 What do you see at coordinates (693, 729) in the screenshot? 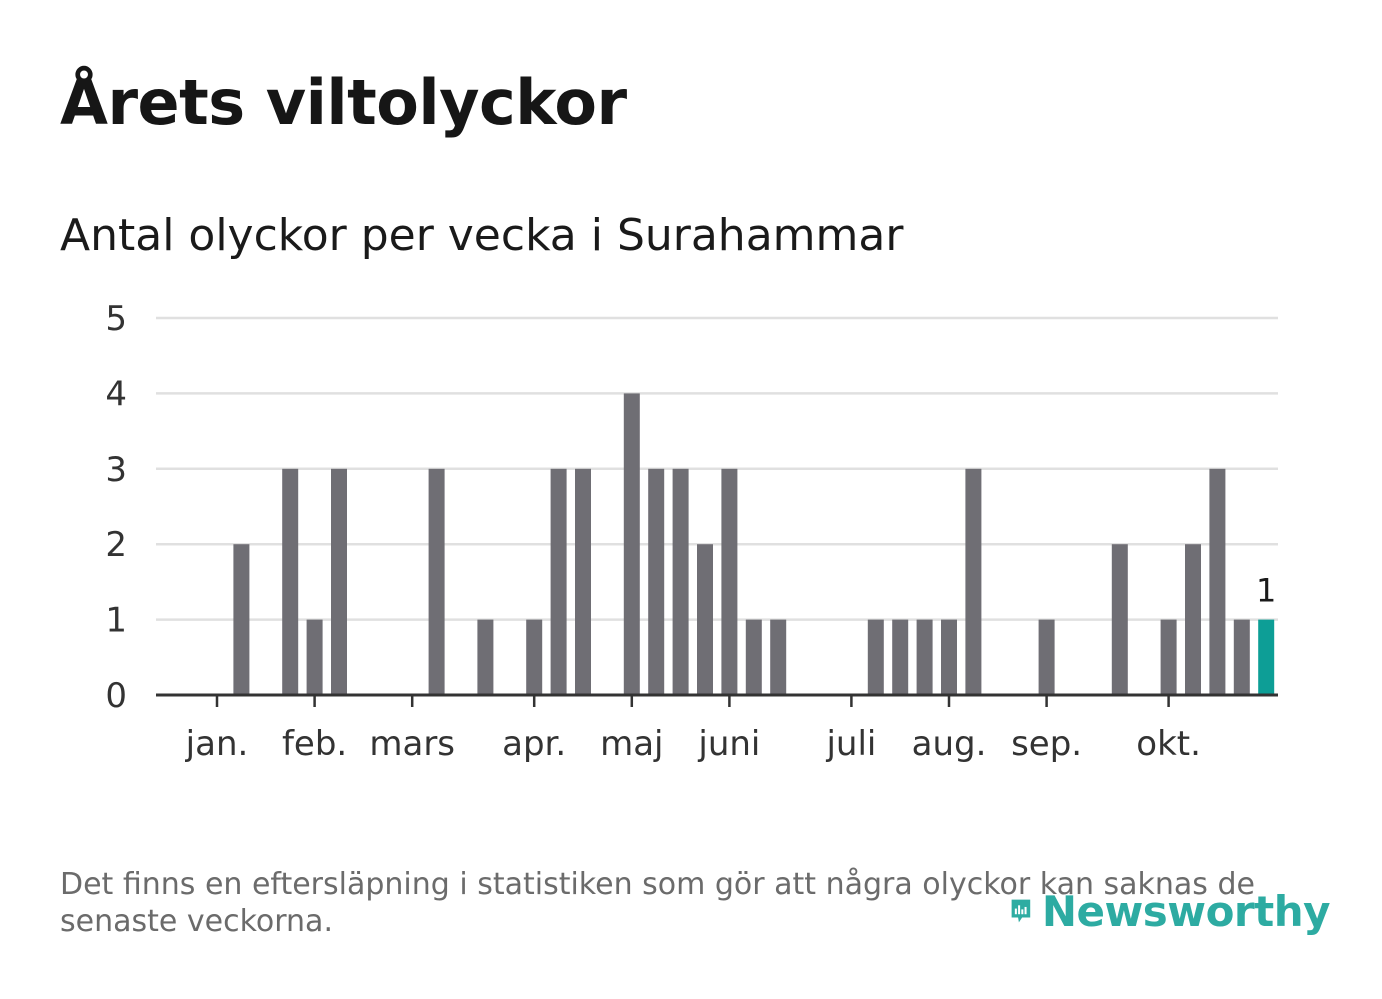
I see `x-axis-ticks: jan. feb. mars apr. maj juni juli aug. sep. okt.` at bounding box center [693, 729].